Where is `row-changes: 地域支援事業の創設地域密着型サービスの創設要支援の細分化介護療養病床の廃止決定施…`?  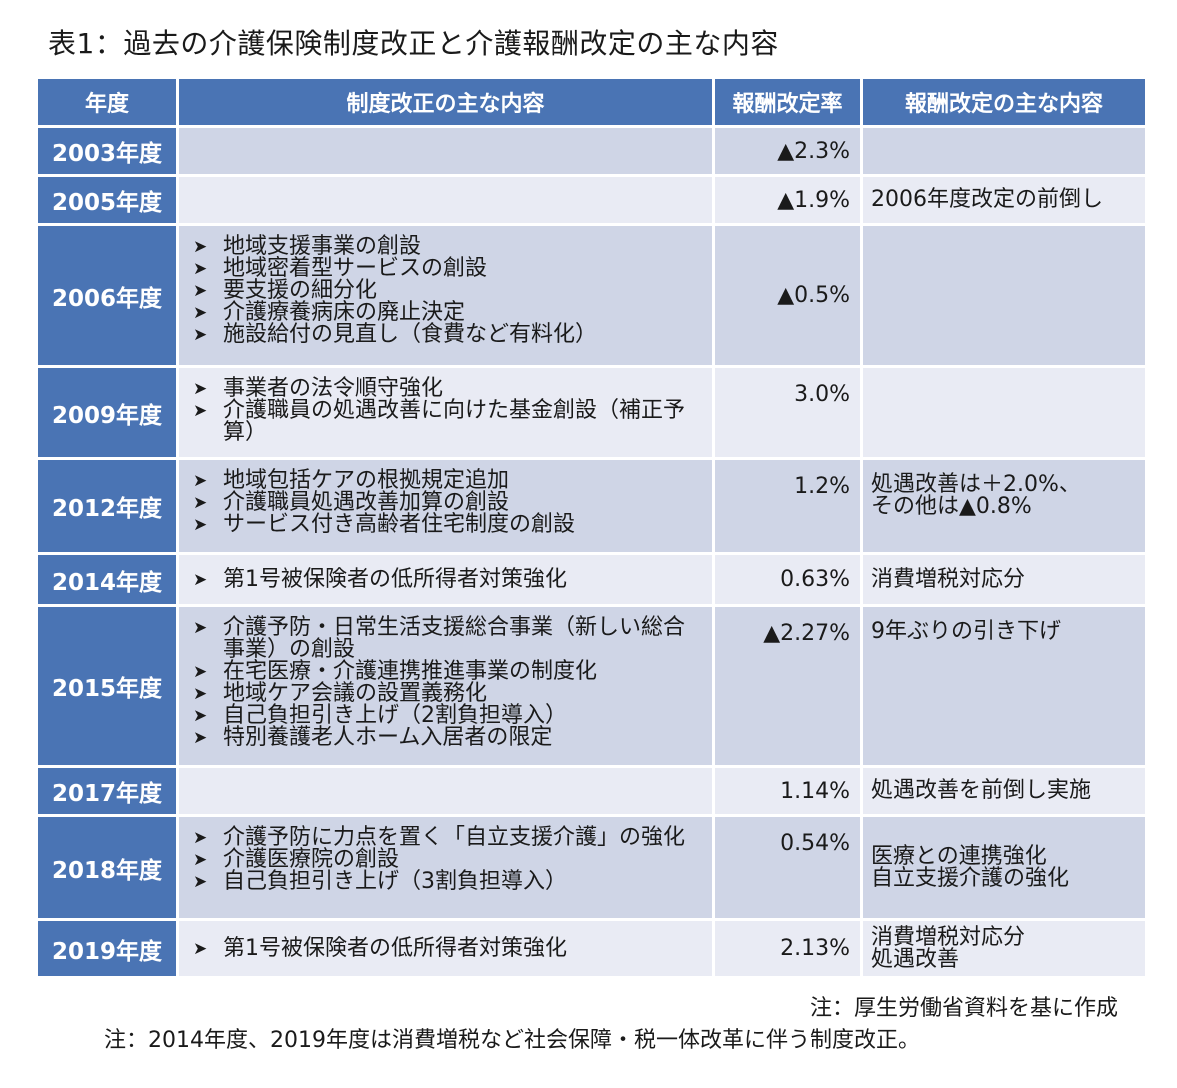
row-changes: 地域支援事業の創設地域密着型サービスの創設要支援の細分化介護療養病床の廃止決定施… is located at coordinates (445, 295).